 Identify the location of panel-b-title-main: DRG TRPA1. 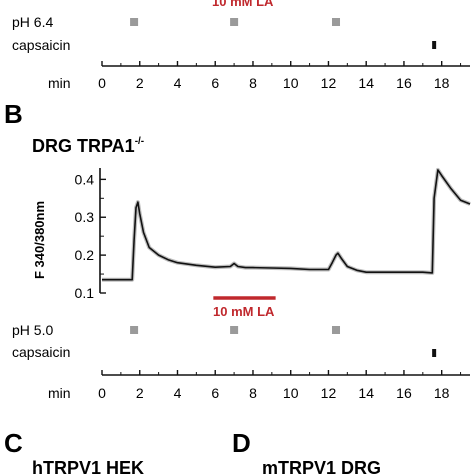
(83, 146).